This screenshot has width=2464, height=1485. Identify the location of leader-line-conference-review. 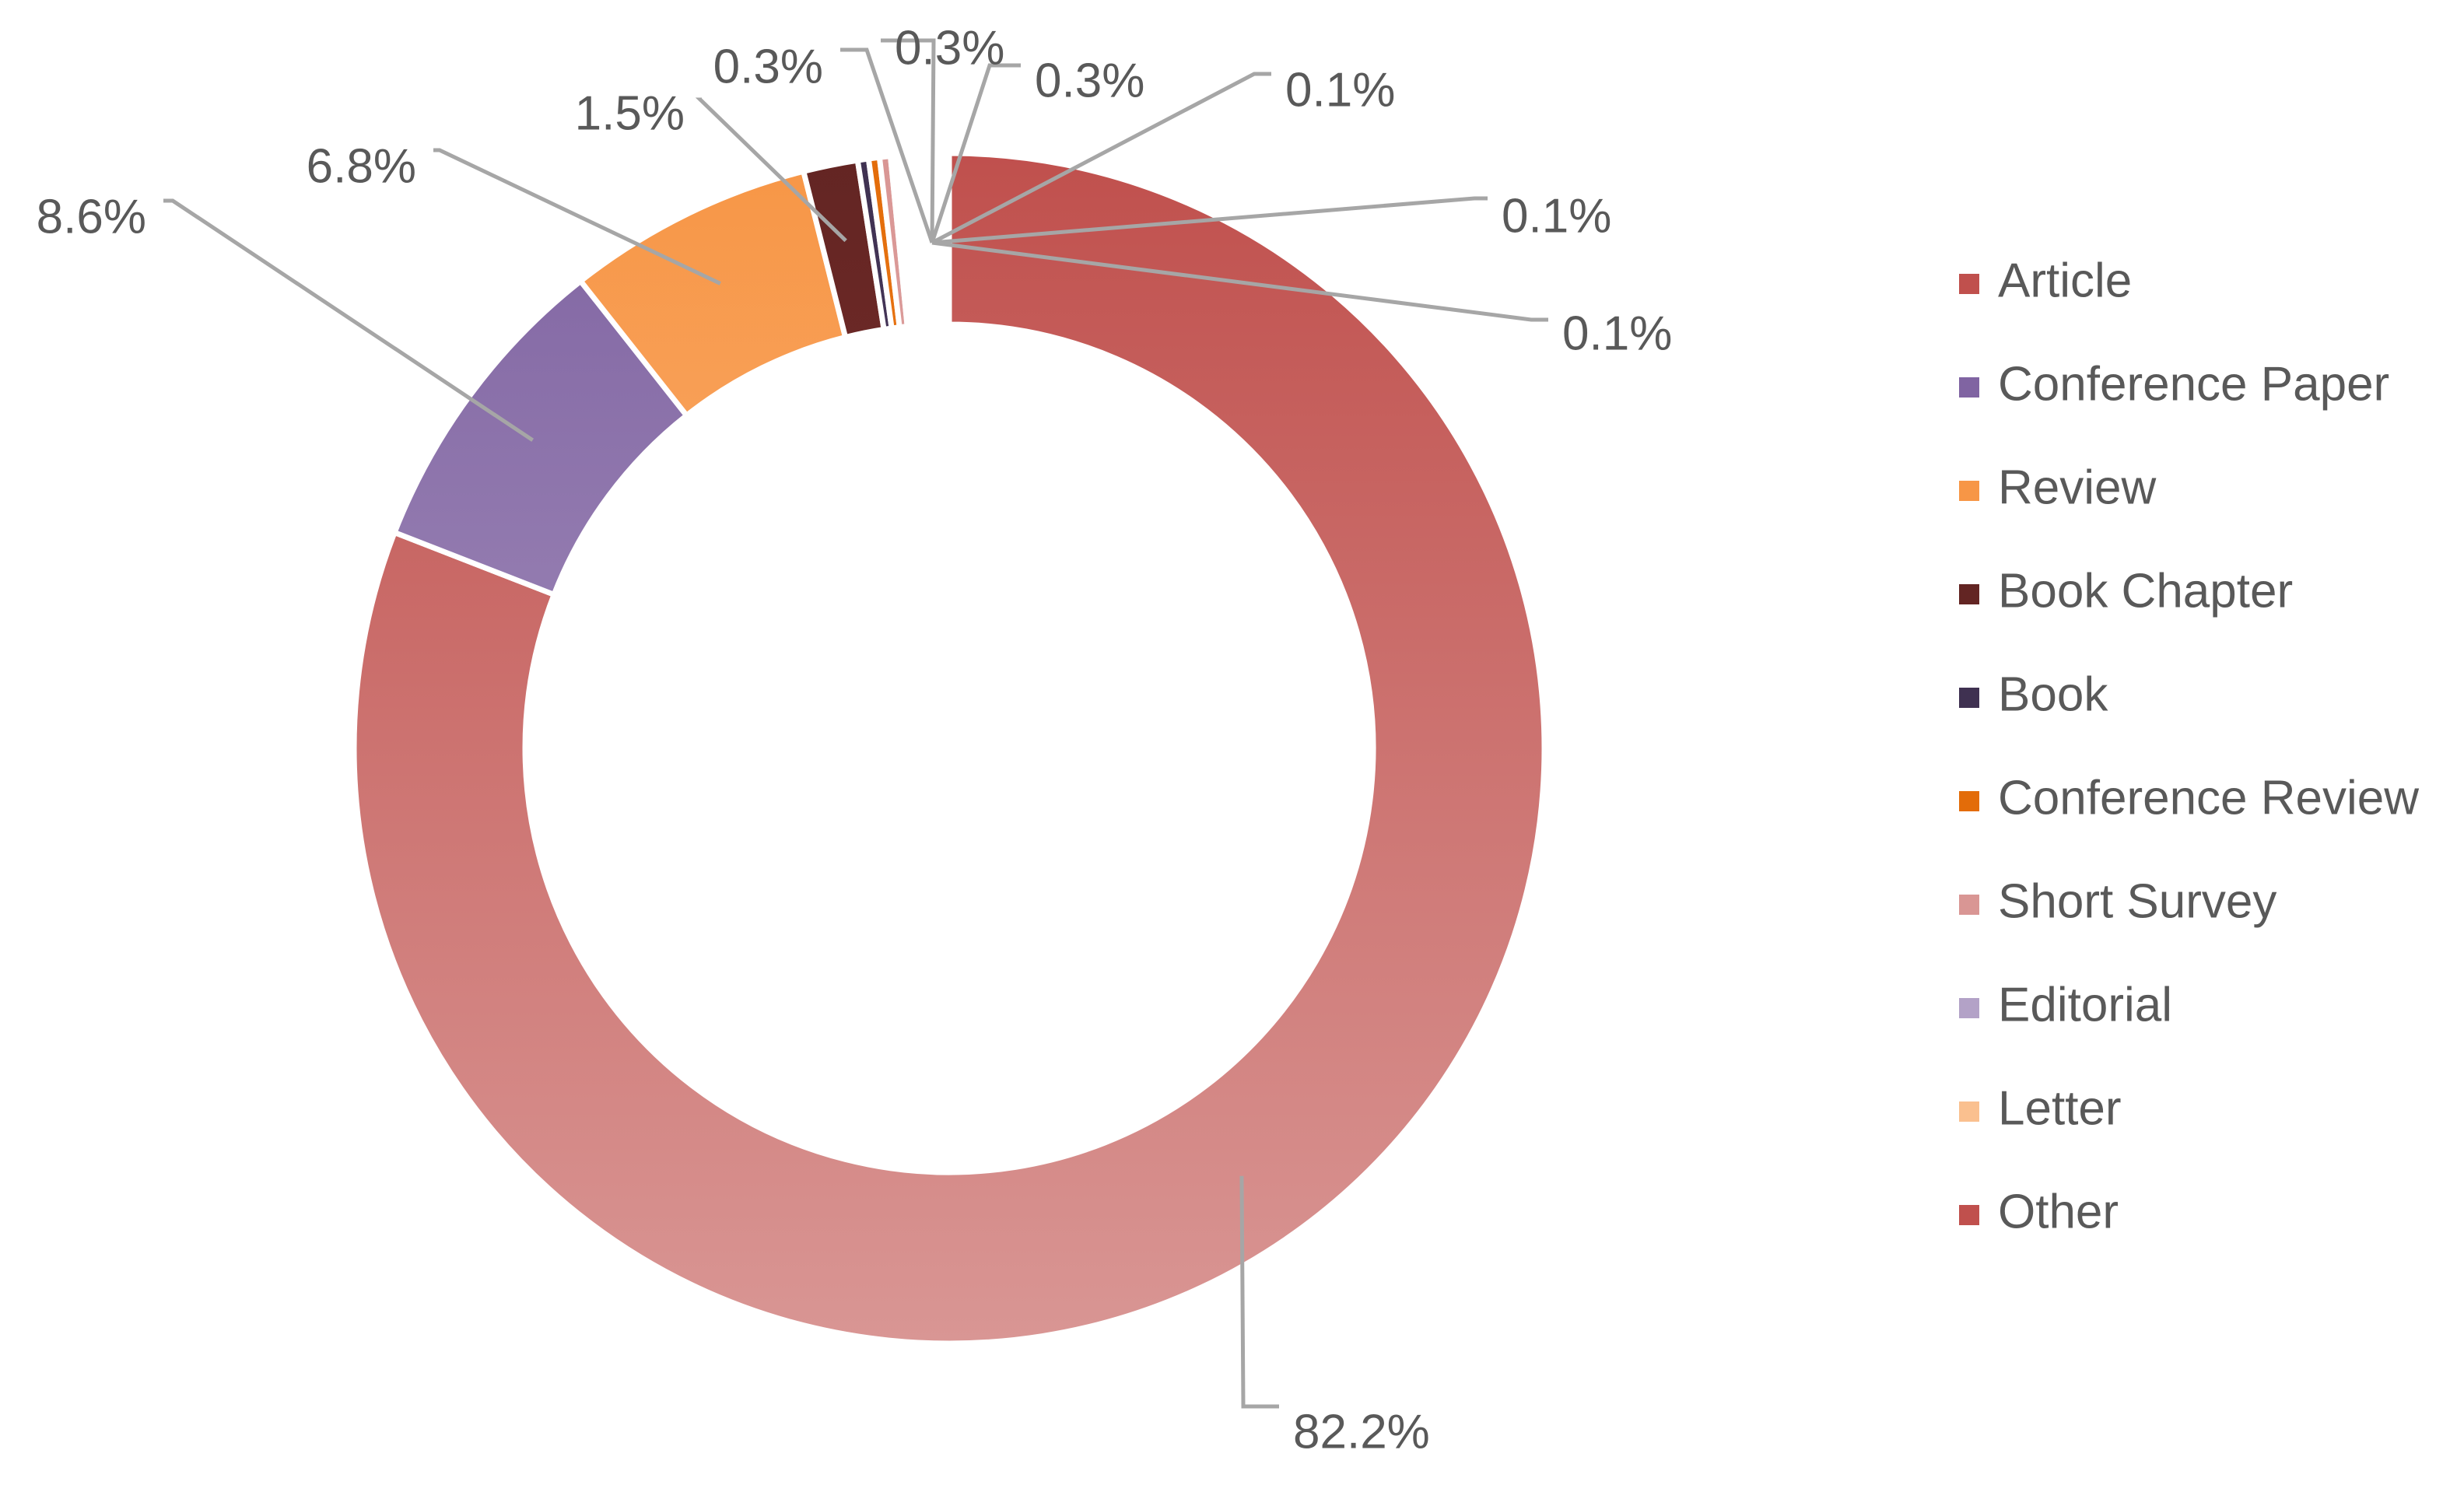
(908, 140).